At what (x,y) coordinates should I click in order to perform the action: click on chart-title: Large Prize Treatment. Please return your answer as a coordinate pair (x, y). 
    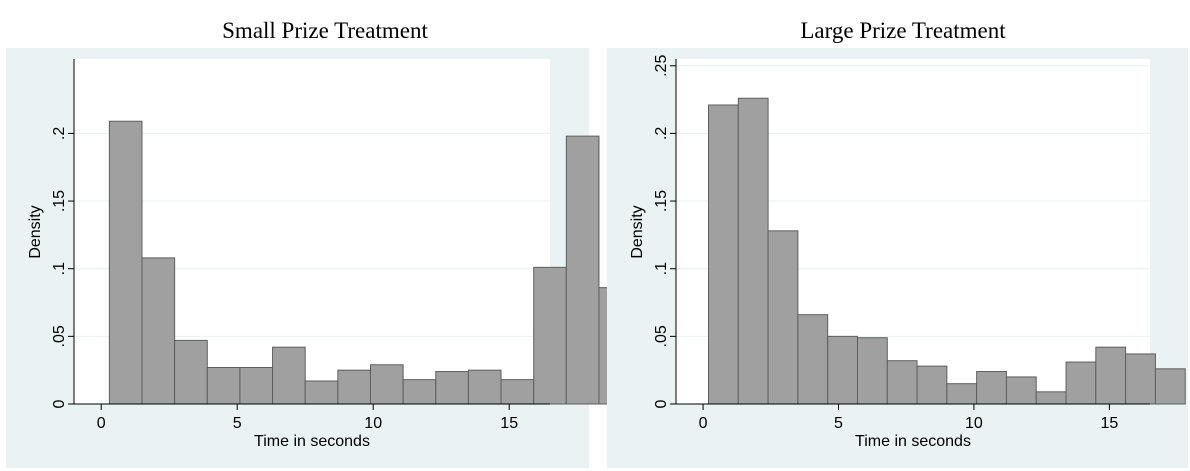
    Looking at the image, I should click on (903, 30).